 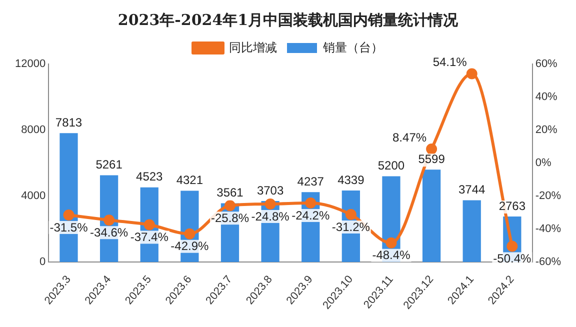 What do you see at coordinates (548, 196) in the screenshot?
I see `y2-tick-label: -20%` at bounding box center [548, 196].